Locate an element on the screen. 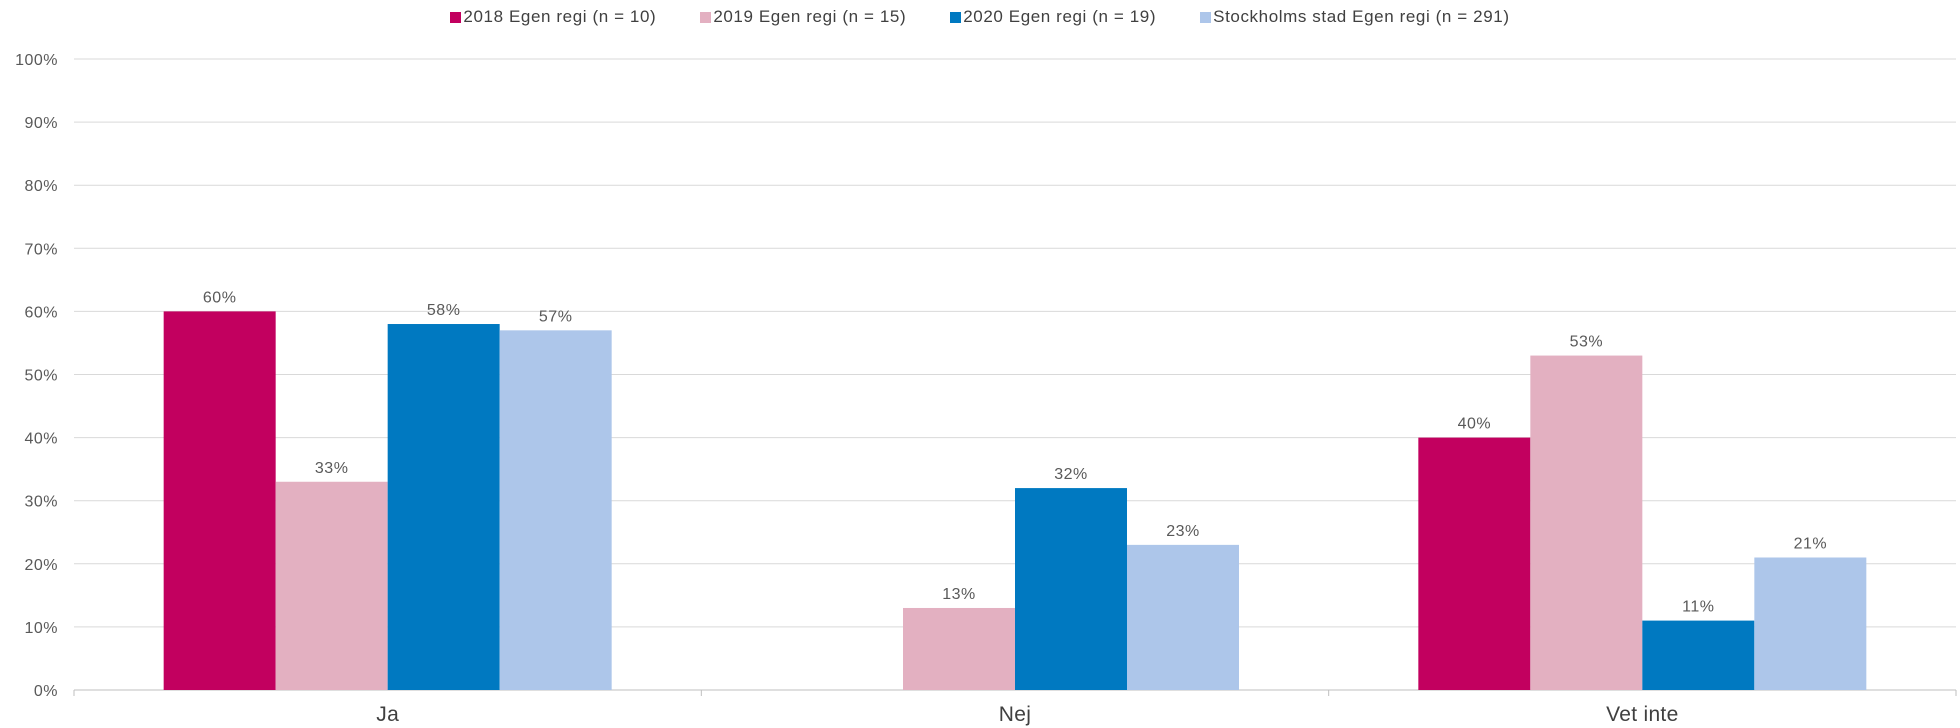 The height and width of the screenshot is (728, 1960). legend-label: 2019 Egen regi (n = 15) is located at coordinates (810, 16).